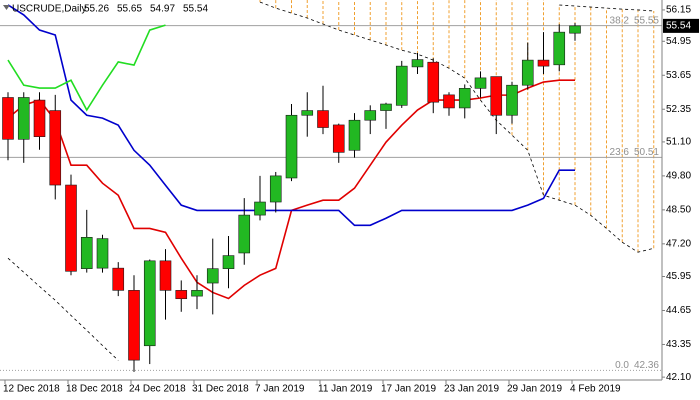 The height and width of the screenshot is (400, 700). I want to click on x-tick-label: 18 Dec 2018, so click(94, 389).